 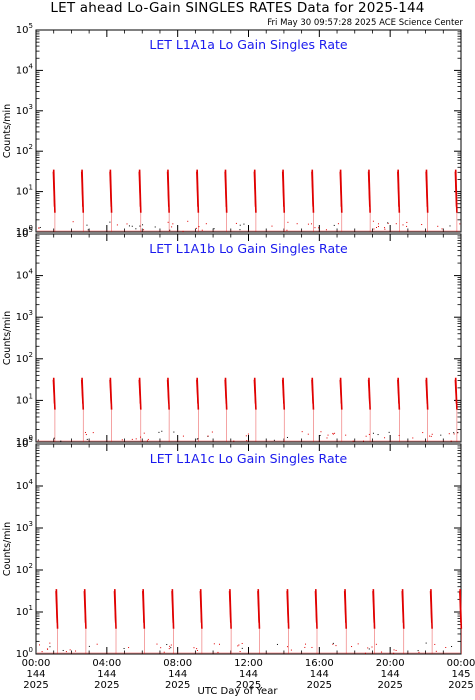 What do you see at coordinates (177, 663) in the screenshot?
I see `x-tick-time: 08:00` at bounding box center [177, 663].